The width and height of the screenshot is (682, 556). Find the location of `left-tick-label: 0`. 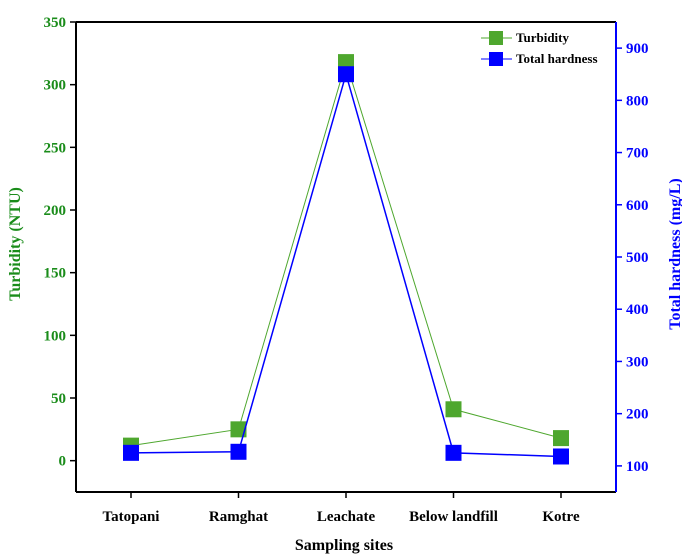

left-tick-label: 0 is located at coordinates (63, 462).